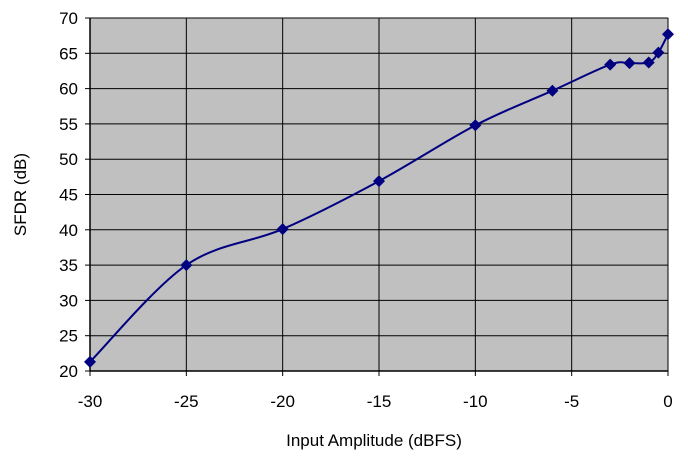  I want to click on y-tick-label: 20, so click(68, 371).